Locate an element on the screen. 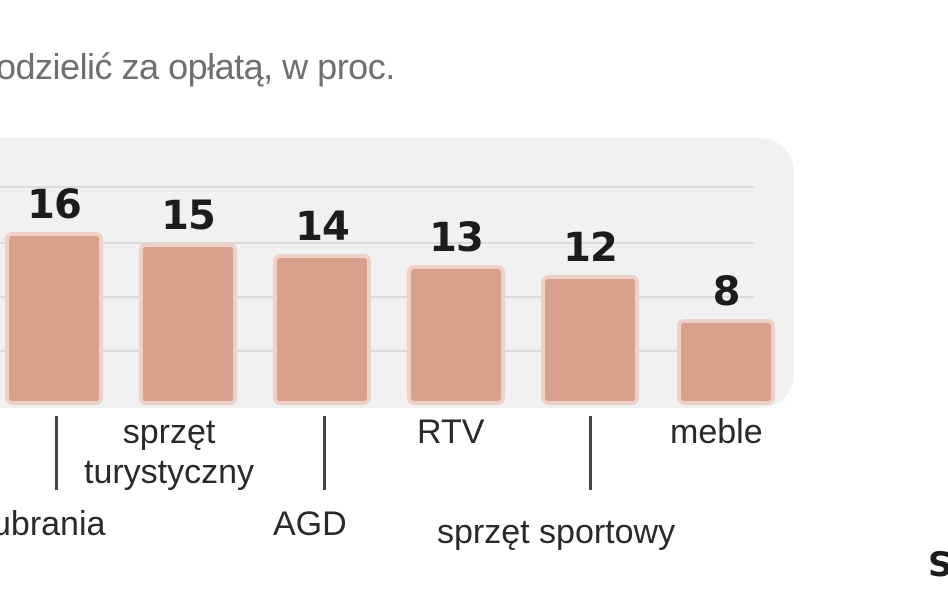 The width and height of the screenshot is (948, 593). category-label-line: turystyczny is located at coordinates (169, 472).